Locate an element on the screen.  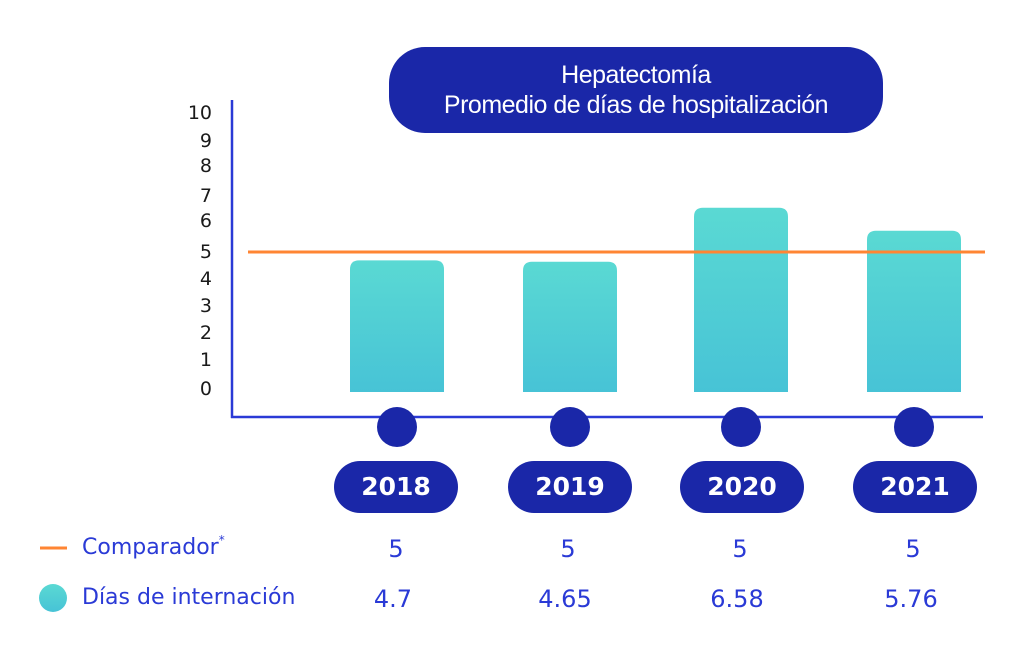
category-marker-2018 is located at coordinates (397, 427).